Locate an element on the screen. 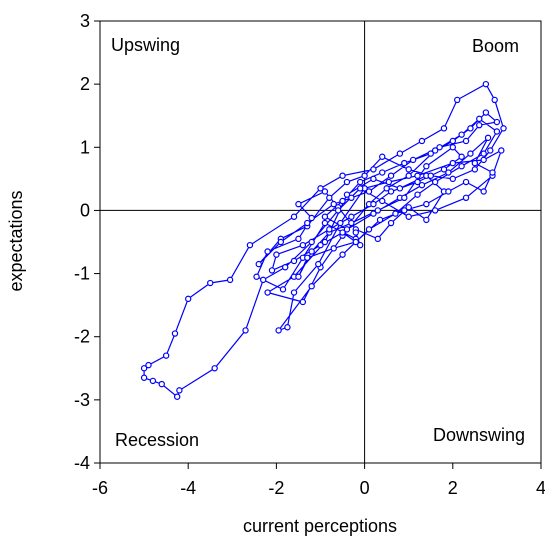 The image size is (545, 547). y-axis-title: expectations is located at coordinates (16, 240).